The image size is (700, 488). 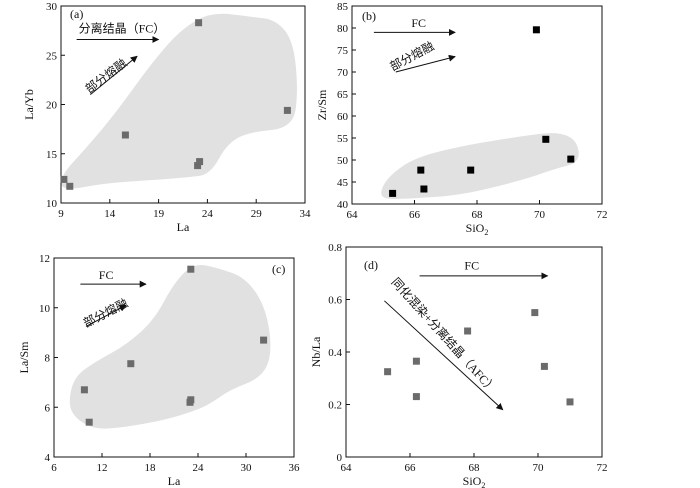 I want to click on y-tick-label: 0.6, so click(x=335, y=301).